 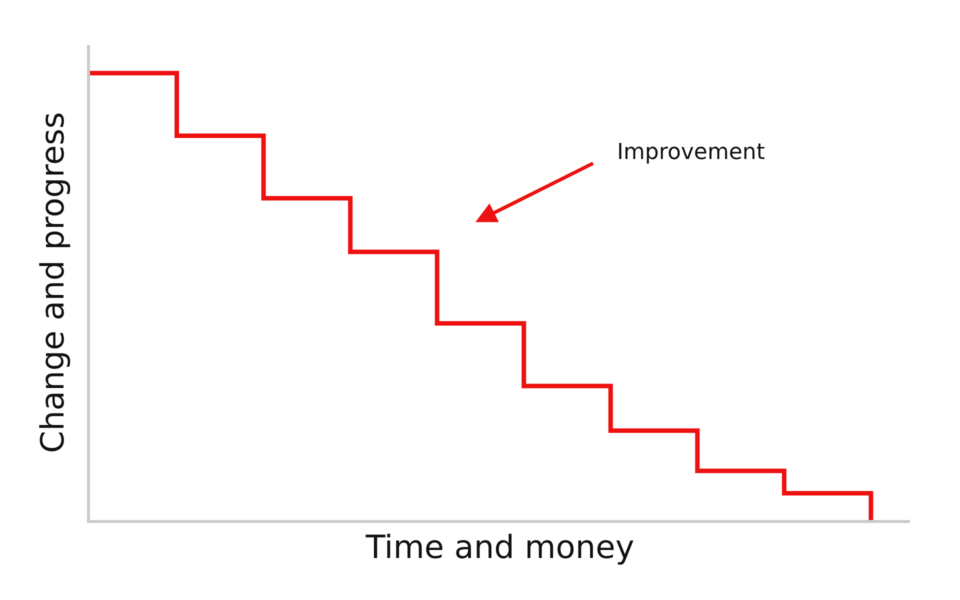 What do you see at coordinates (691, 152) in the screenshot?
I see `annotation: Improvement` at bounding box center [691, 152].